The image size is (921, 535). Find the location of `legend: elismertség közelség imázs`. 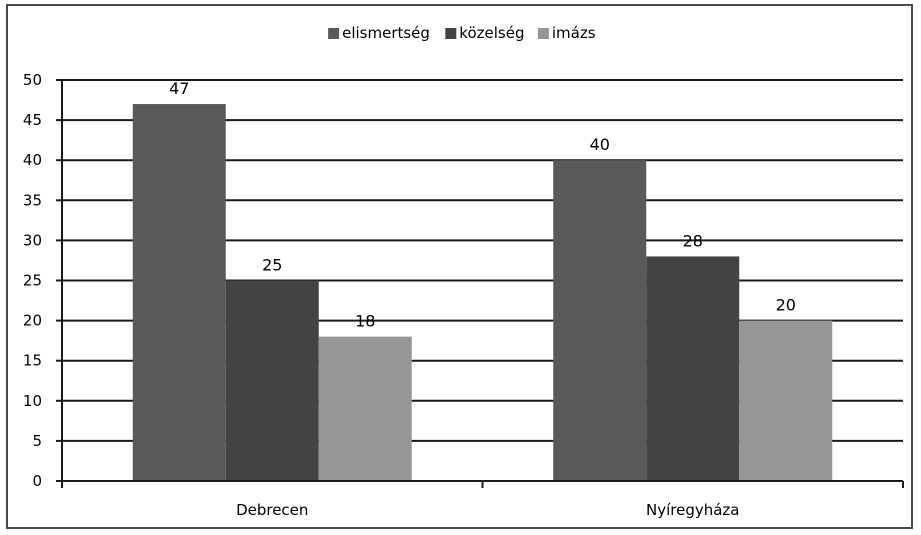

legend: elismertség közelség imázs is located at coordinates (462, 33).